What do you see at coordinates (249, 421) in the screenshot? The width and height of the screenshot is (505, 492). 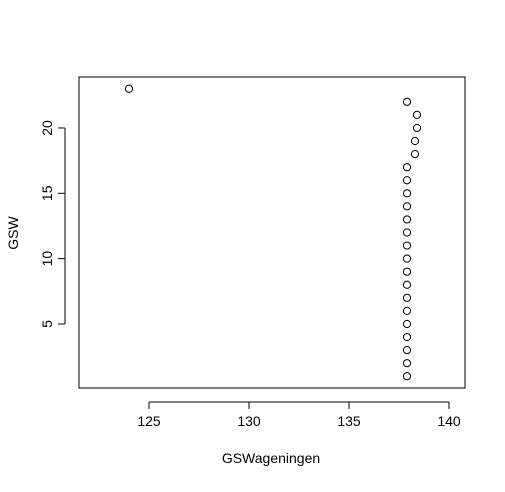 I see `x-tick-label: 130` at bounding box center [249, 421].